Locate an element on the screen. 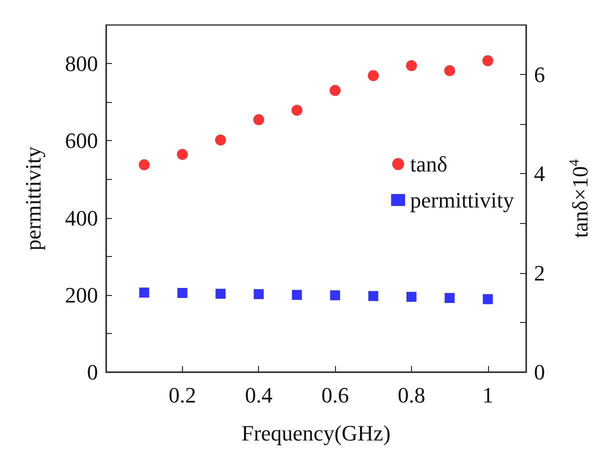  x-tick-label: 0.2 is located at coordinates (182, 395).